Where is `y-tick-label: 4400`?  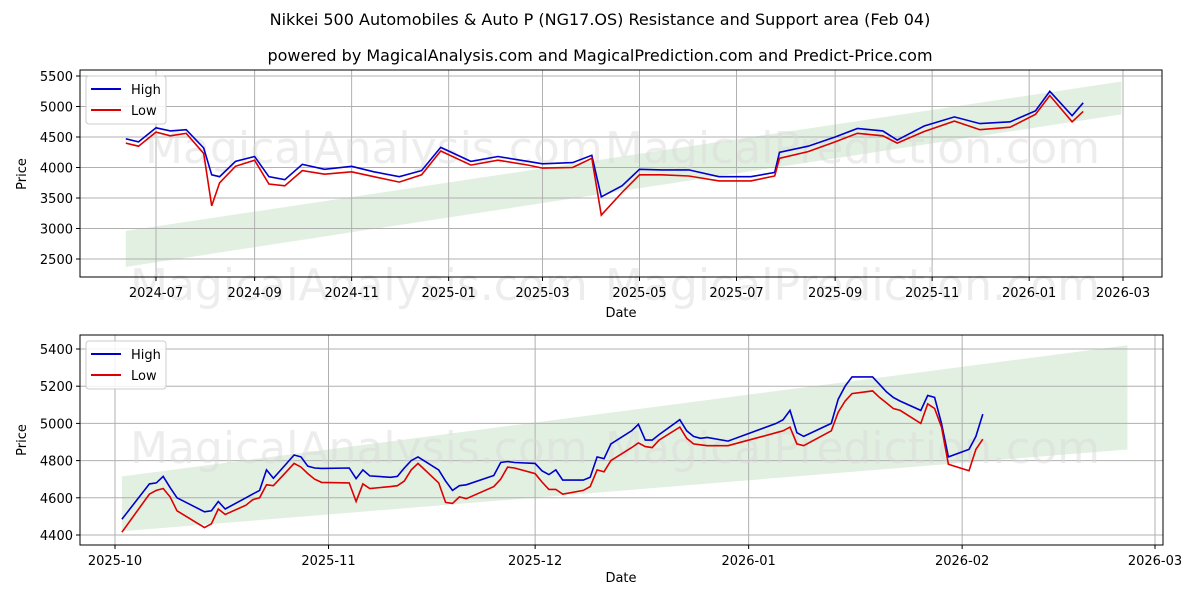 y-tick-label: 4400 is located at coordinates (56, 536).